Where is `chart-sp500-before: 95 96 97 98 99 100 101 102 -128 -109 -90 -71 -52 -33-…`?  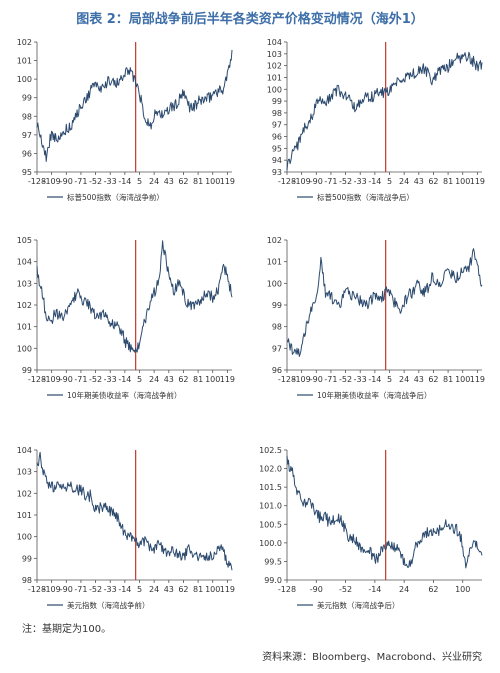
chart-sp500-before: 95 96 97 98 99 100 101 102 -128 -109 -90 -71 -52 -33-… is located at coordinates (125, 132).